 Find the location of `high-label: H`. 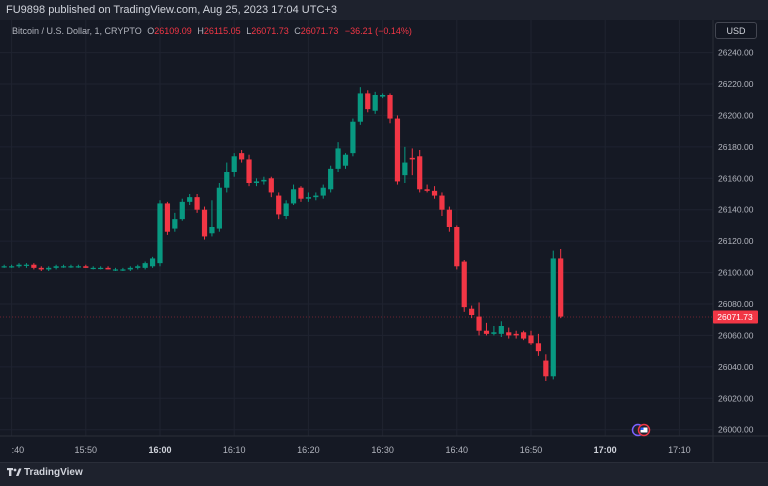

high-label: H is located at coordinates (200, 31).